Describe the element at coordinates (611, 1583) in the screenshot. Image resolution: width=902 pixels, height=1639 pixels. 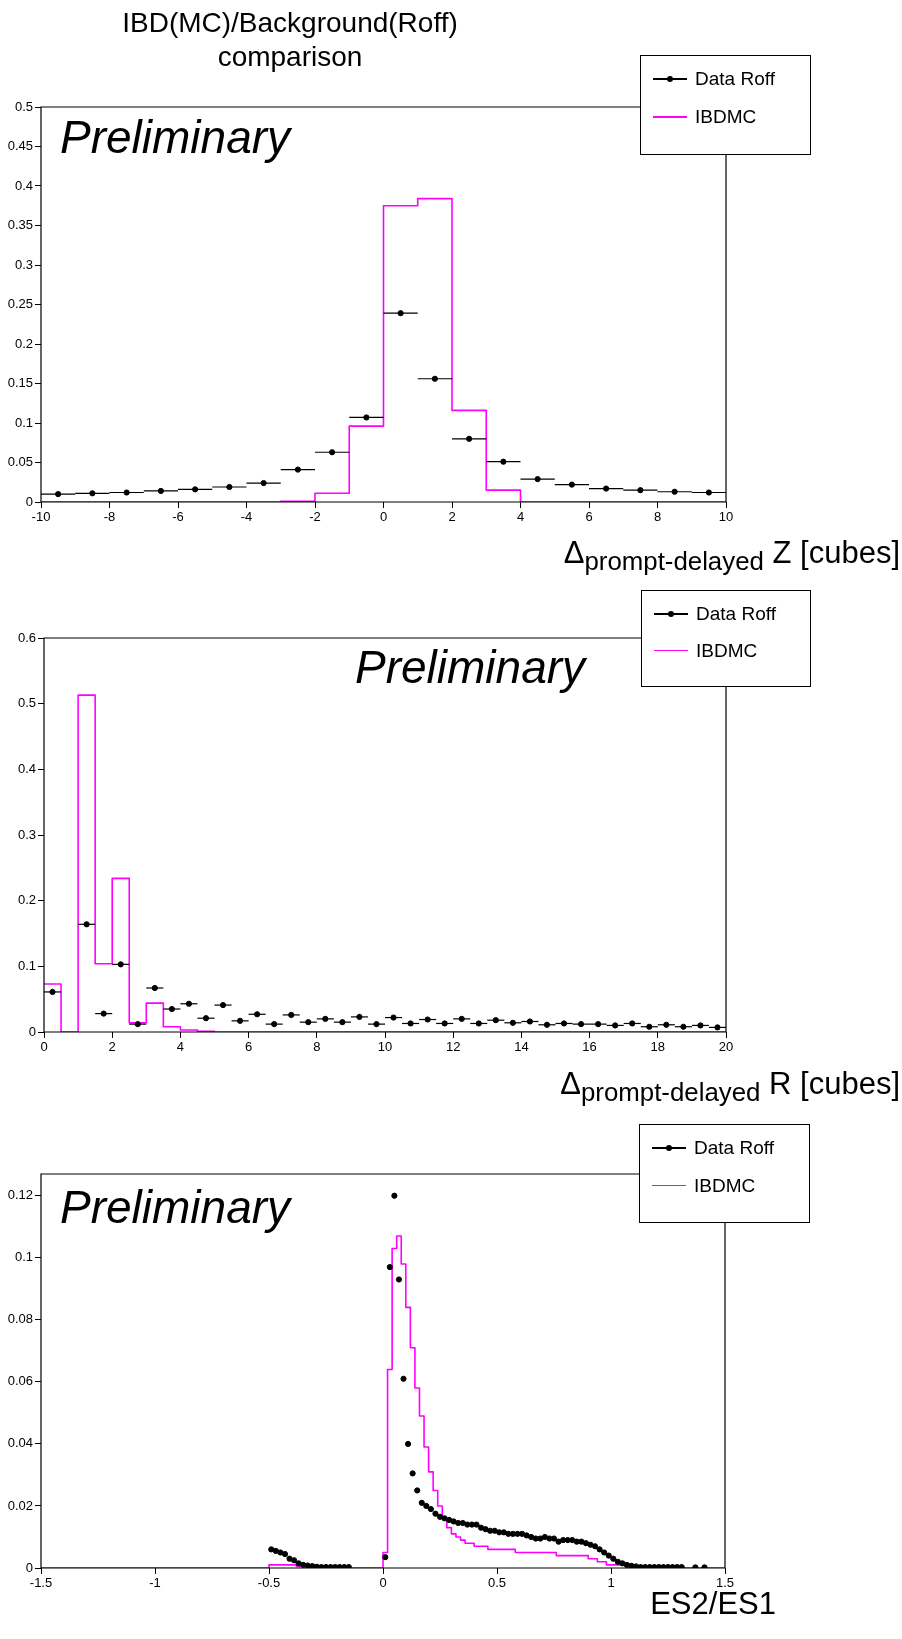
I see `x-tick-label: 1` at that location.